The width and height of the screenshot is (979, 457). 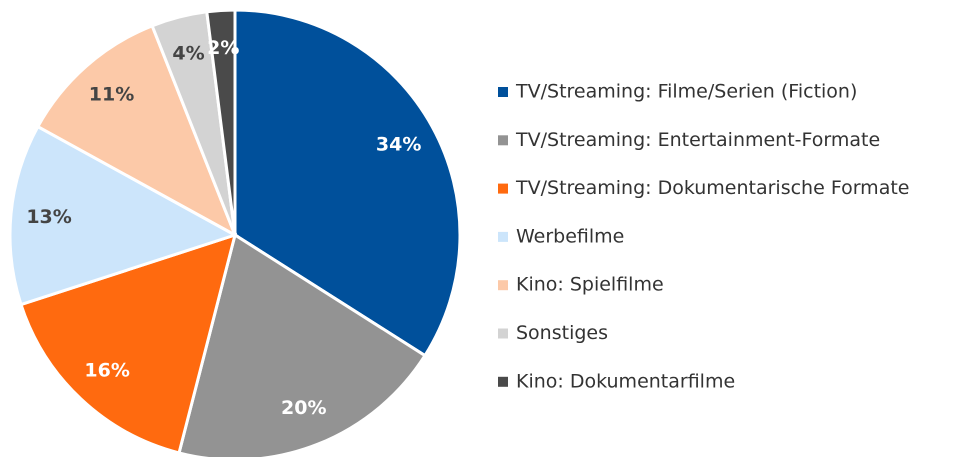 What do you see at coordinates (106, 371) in the screenshot?
I see `slice-label: 16%` at bounding box center [106, 371].